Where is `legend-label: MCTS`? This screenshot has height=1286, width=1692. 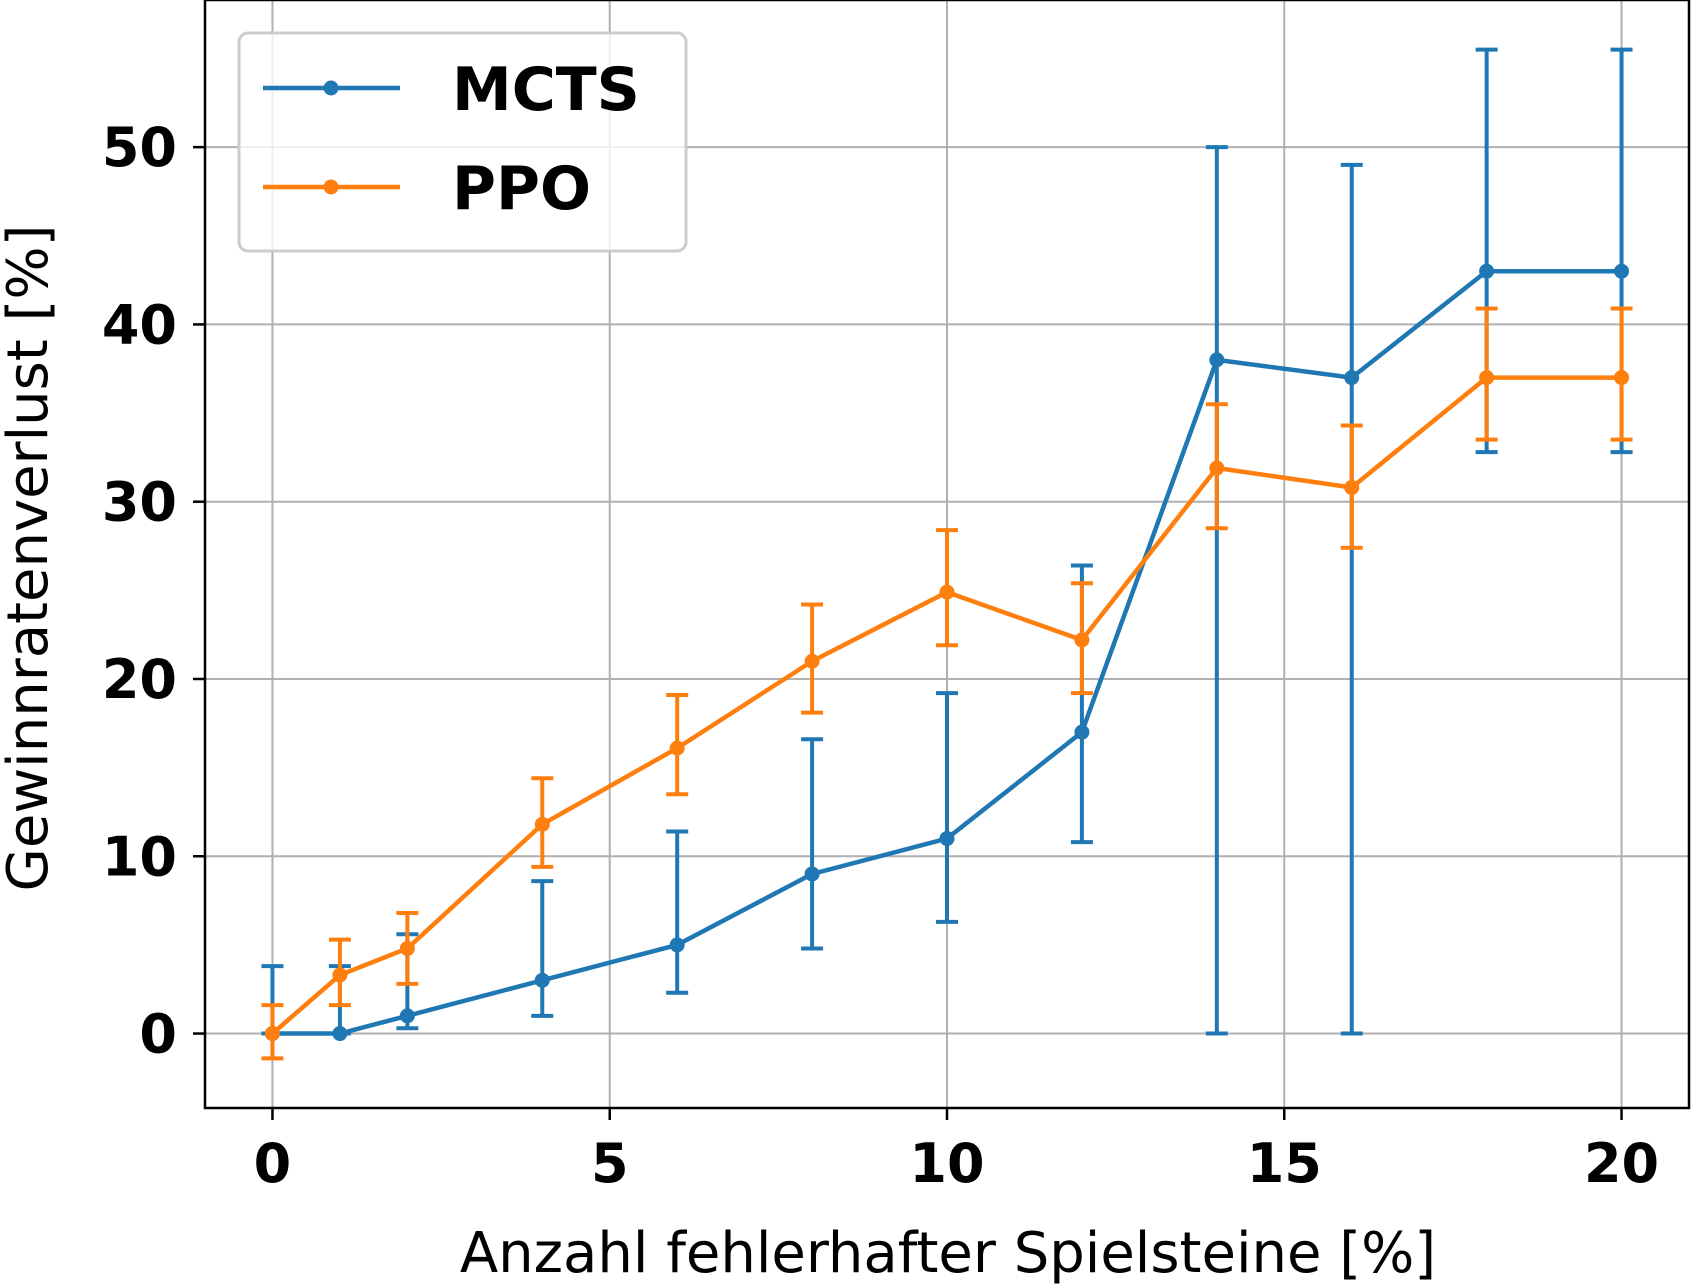
legend-label: MCTS is located at coordinates (546, 90).